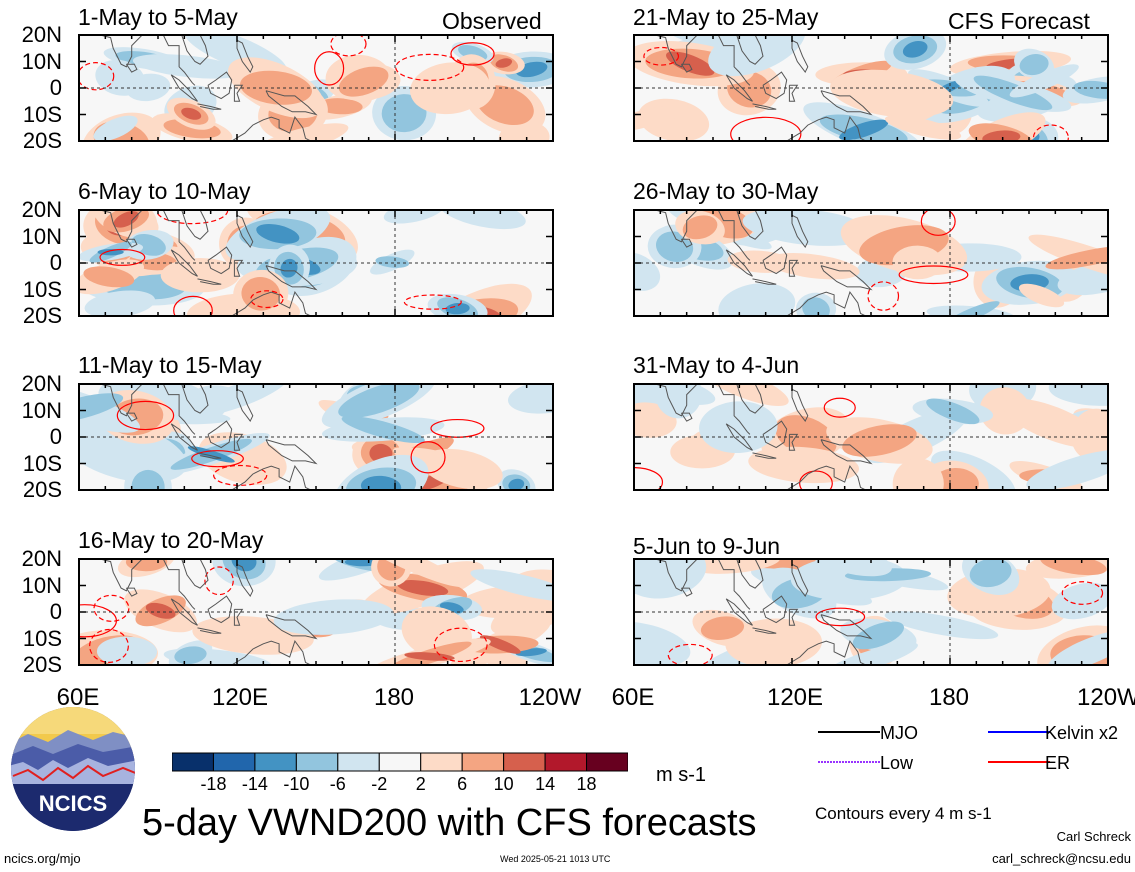 This screenshot has height=872, width=1135. What do you see at coordinates (555, 859) in the screenshot?
I see `timestamp-text: Wed 2025-05-21 1013 UTC` at bounding box center [555, 859].